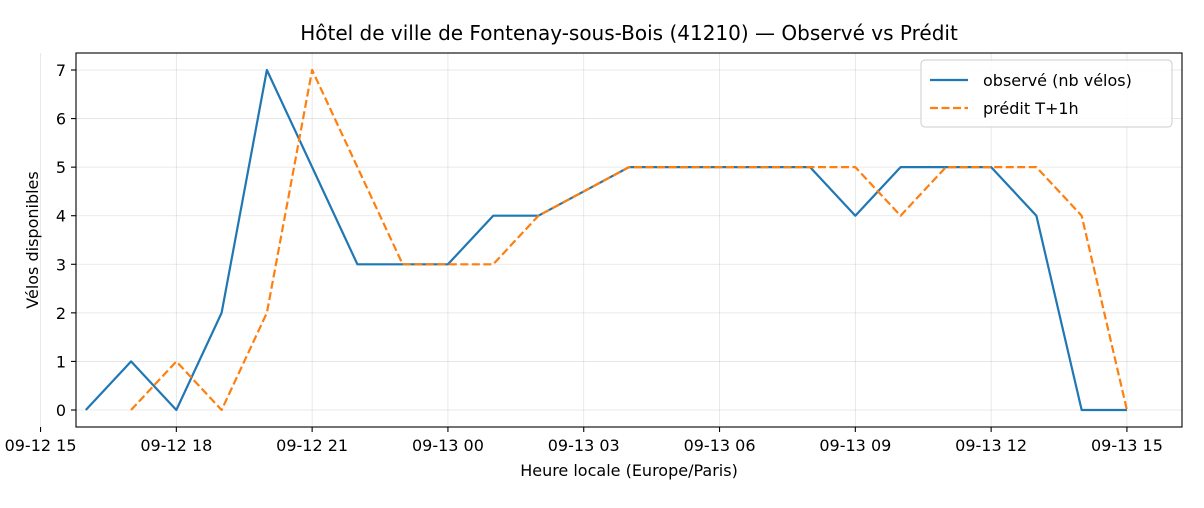 This screenshot has width=1204, height=508. Describe the element at coordinates (176, 445) in the screenshot. I see `x-tick-label: 09-12 18` at that location.